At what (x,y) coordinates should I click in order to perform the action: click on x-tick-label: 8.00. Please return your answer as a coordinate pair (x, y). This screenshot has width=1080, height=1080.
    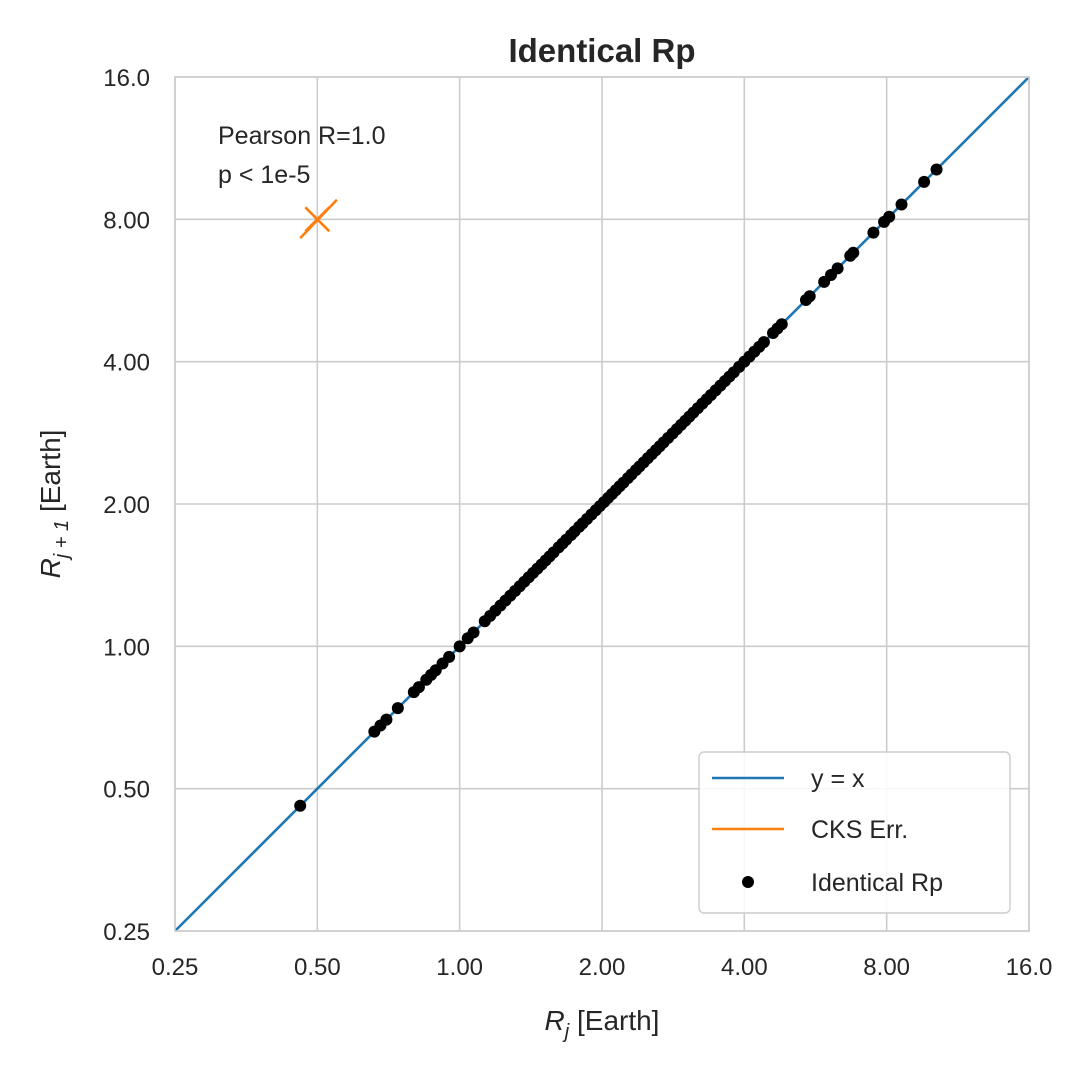
    Looking at the image, I should click on (886, 967).